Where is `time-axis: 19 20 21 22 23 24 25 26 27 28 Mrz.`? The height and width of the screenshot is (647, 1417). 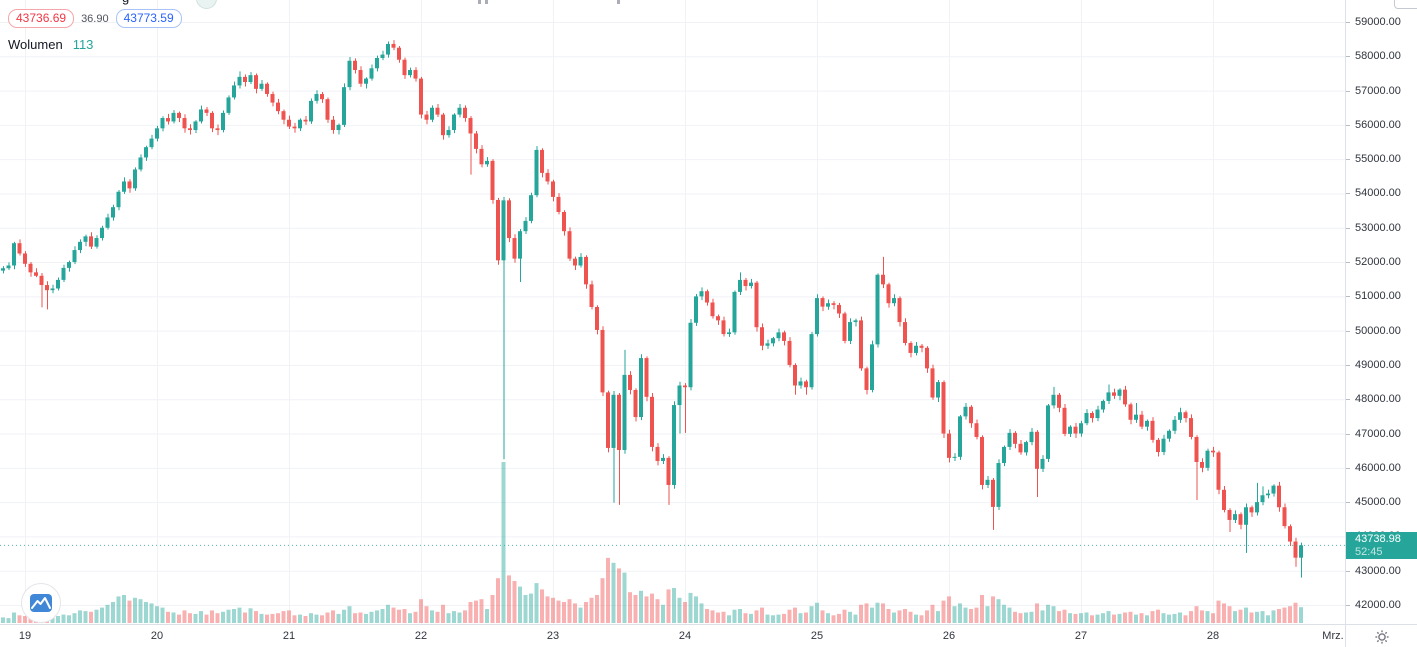
time-axis: 19 20 21 22 23 24 25 26 27 28 Mrz. is located at coordinates (672, 635).